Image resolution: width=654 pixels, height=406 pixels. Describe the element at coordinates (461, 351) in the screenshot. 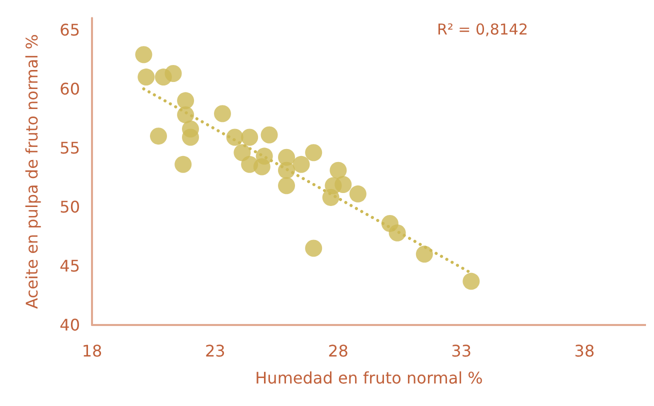

I see `x-tick-label: 33` at that location.